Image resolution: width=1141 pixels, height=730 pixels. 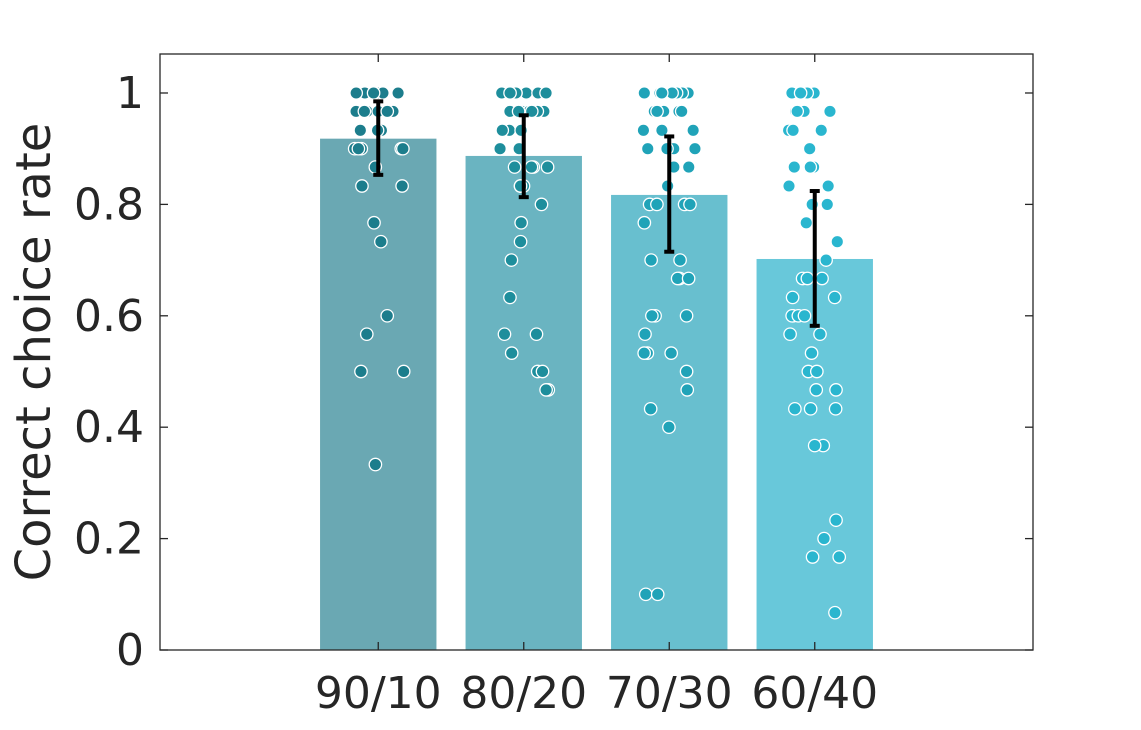 What do you see at coordinates (596, 213) in the screenshot?
I see `errorbars-layer` at bounding box center [596, 213].